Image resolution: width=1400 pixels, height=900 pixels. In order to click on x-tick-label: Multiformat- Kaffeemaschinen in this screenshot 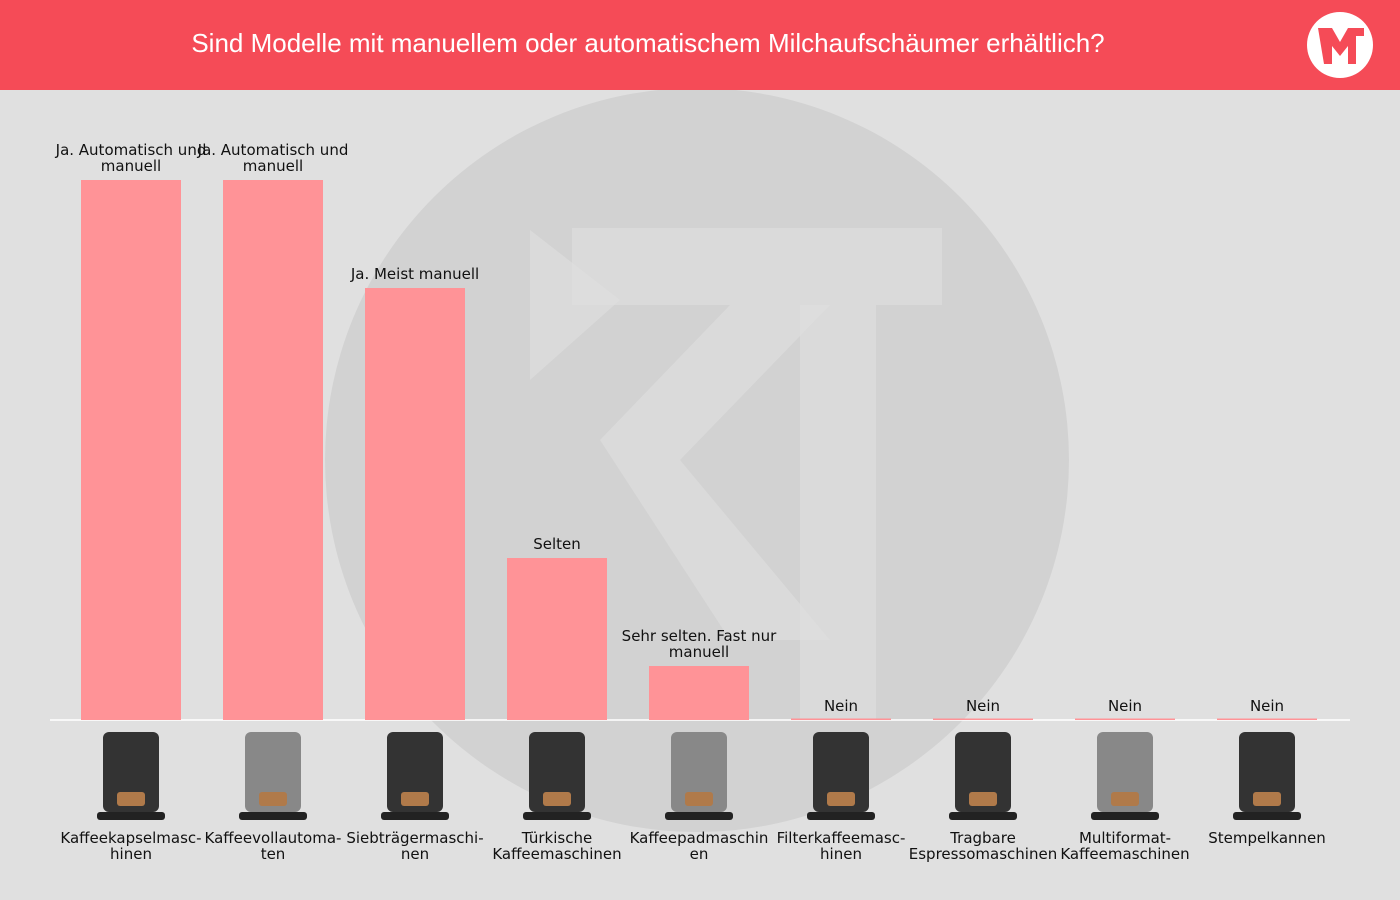, I will do `click(1125, 846)`.